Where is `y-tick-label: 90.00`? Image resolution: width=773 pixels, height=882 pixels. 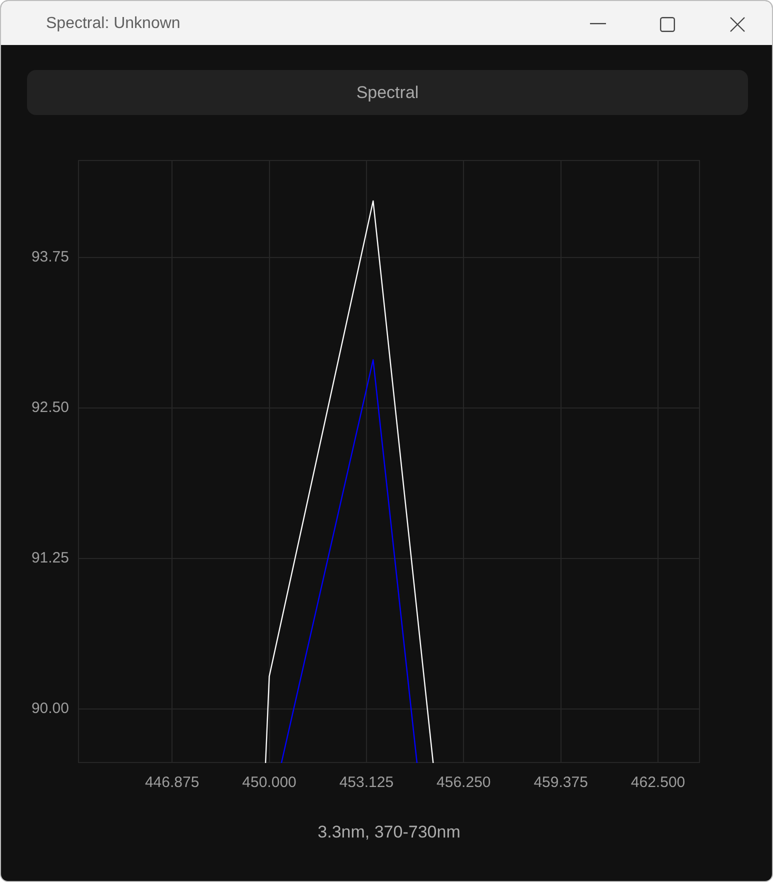 y-tick-label: 90.00 is located at coordinates (50, 708).